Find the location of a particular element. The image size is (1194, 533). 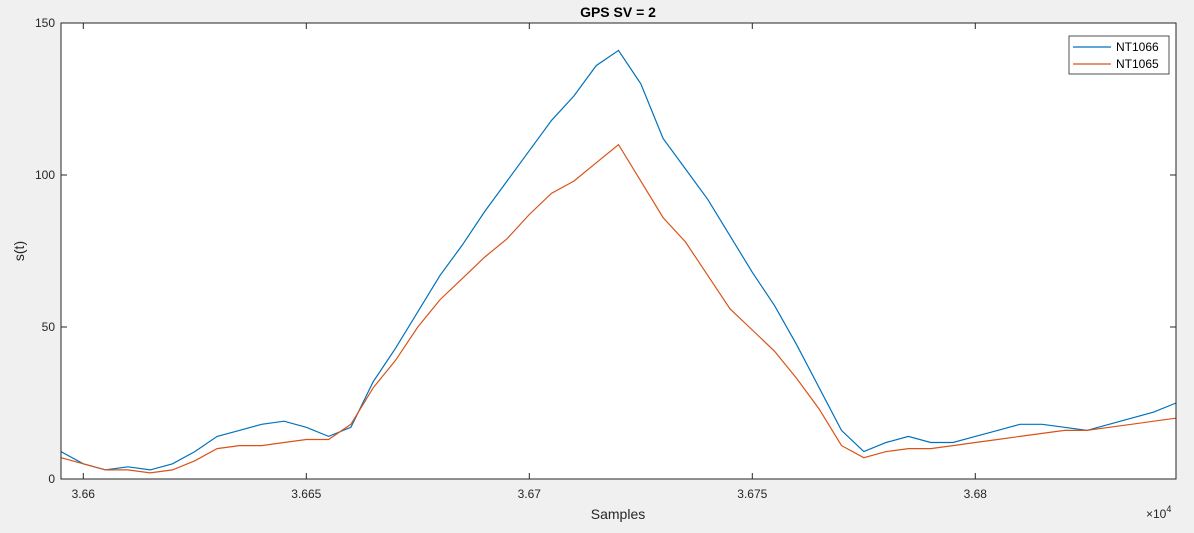

x-axis-label: Samples is located at coordinates (618, 514).